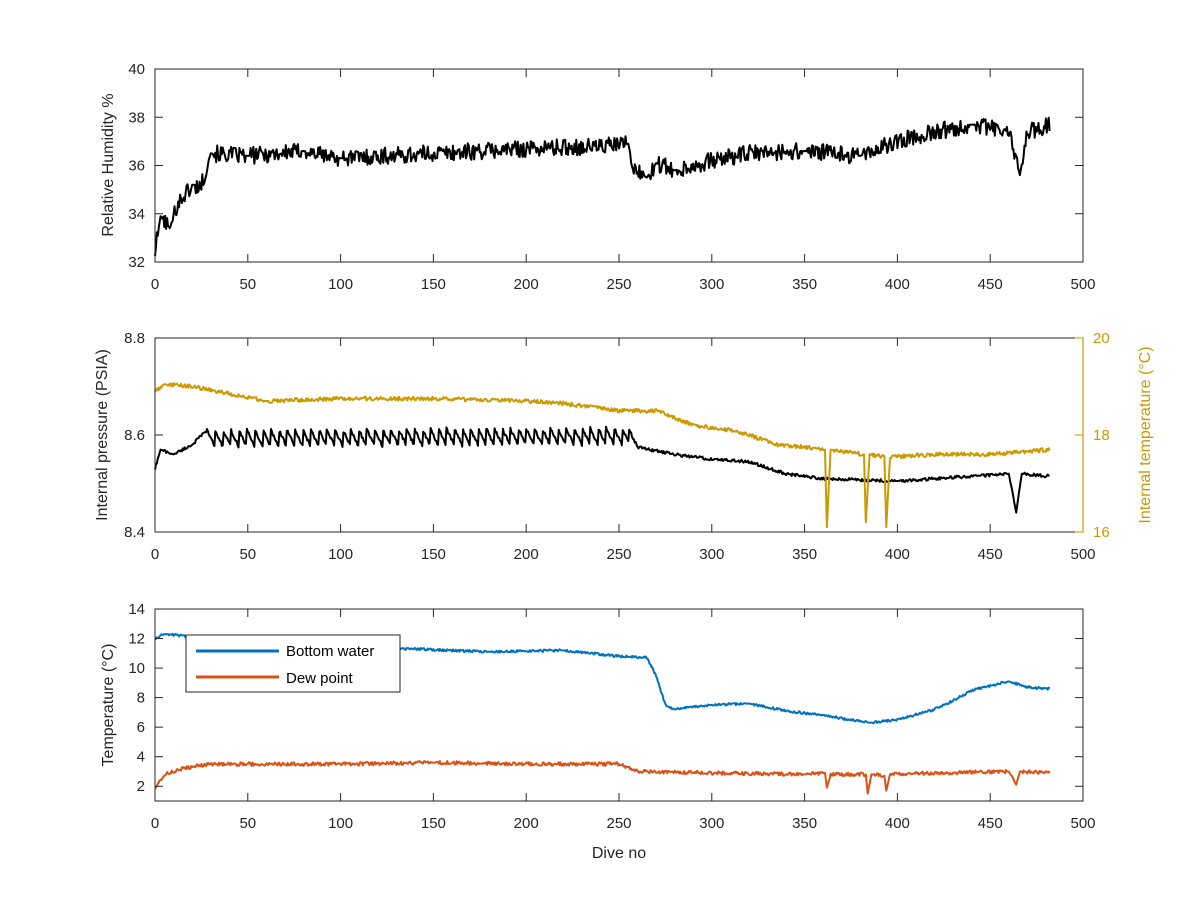 The image size is (1200, 900). I want to click on y-tick-label: 8.6, so click(134, 435).